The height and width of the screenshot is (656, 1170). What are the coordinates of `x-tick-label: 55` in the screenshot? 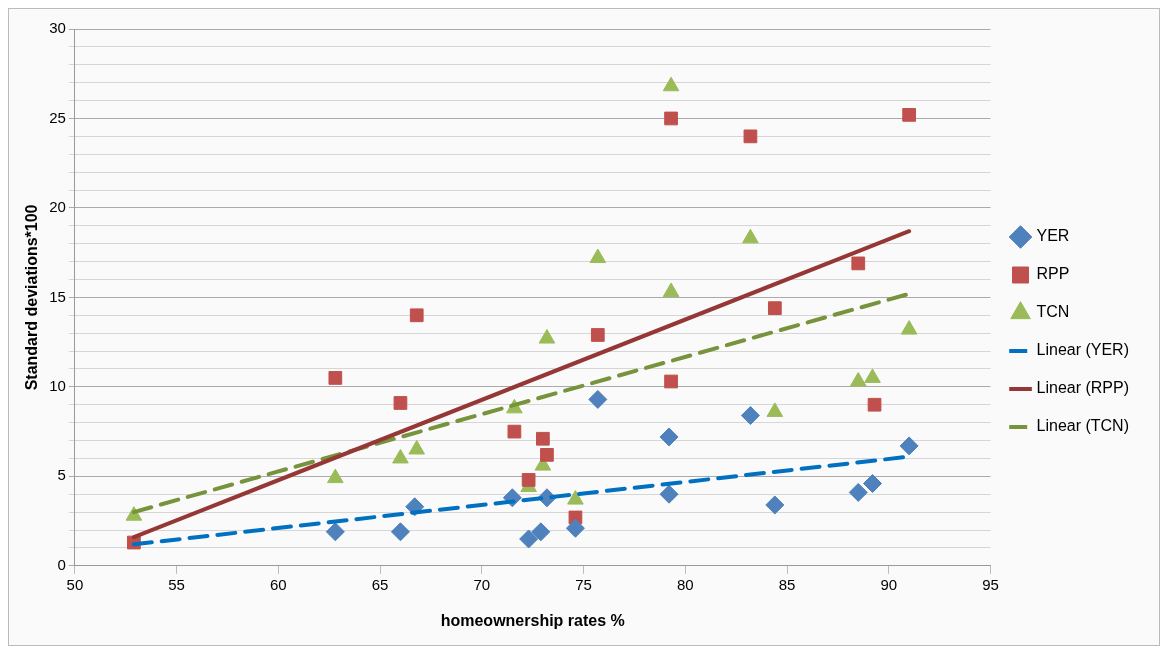 It's located at (176, 584).